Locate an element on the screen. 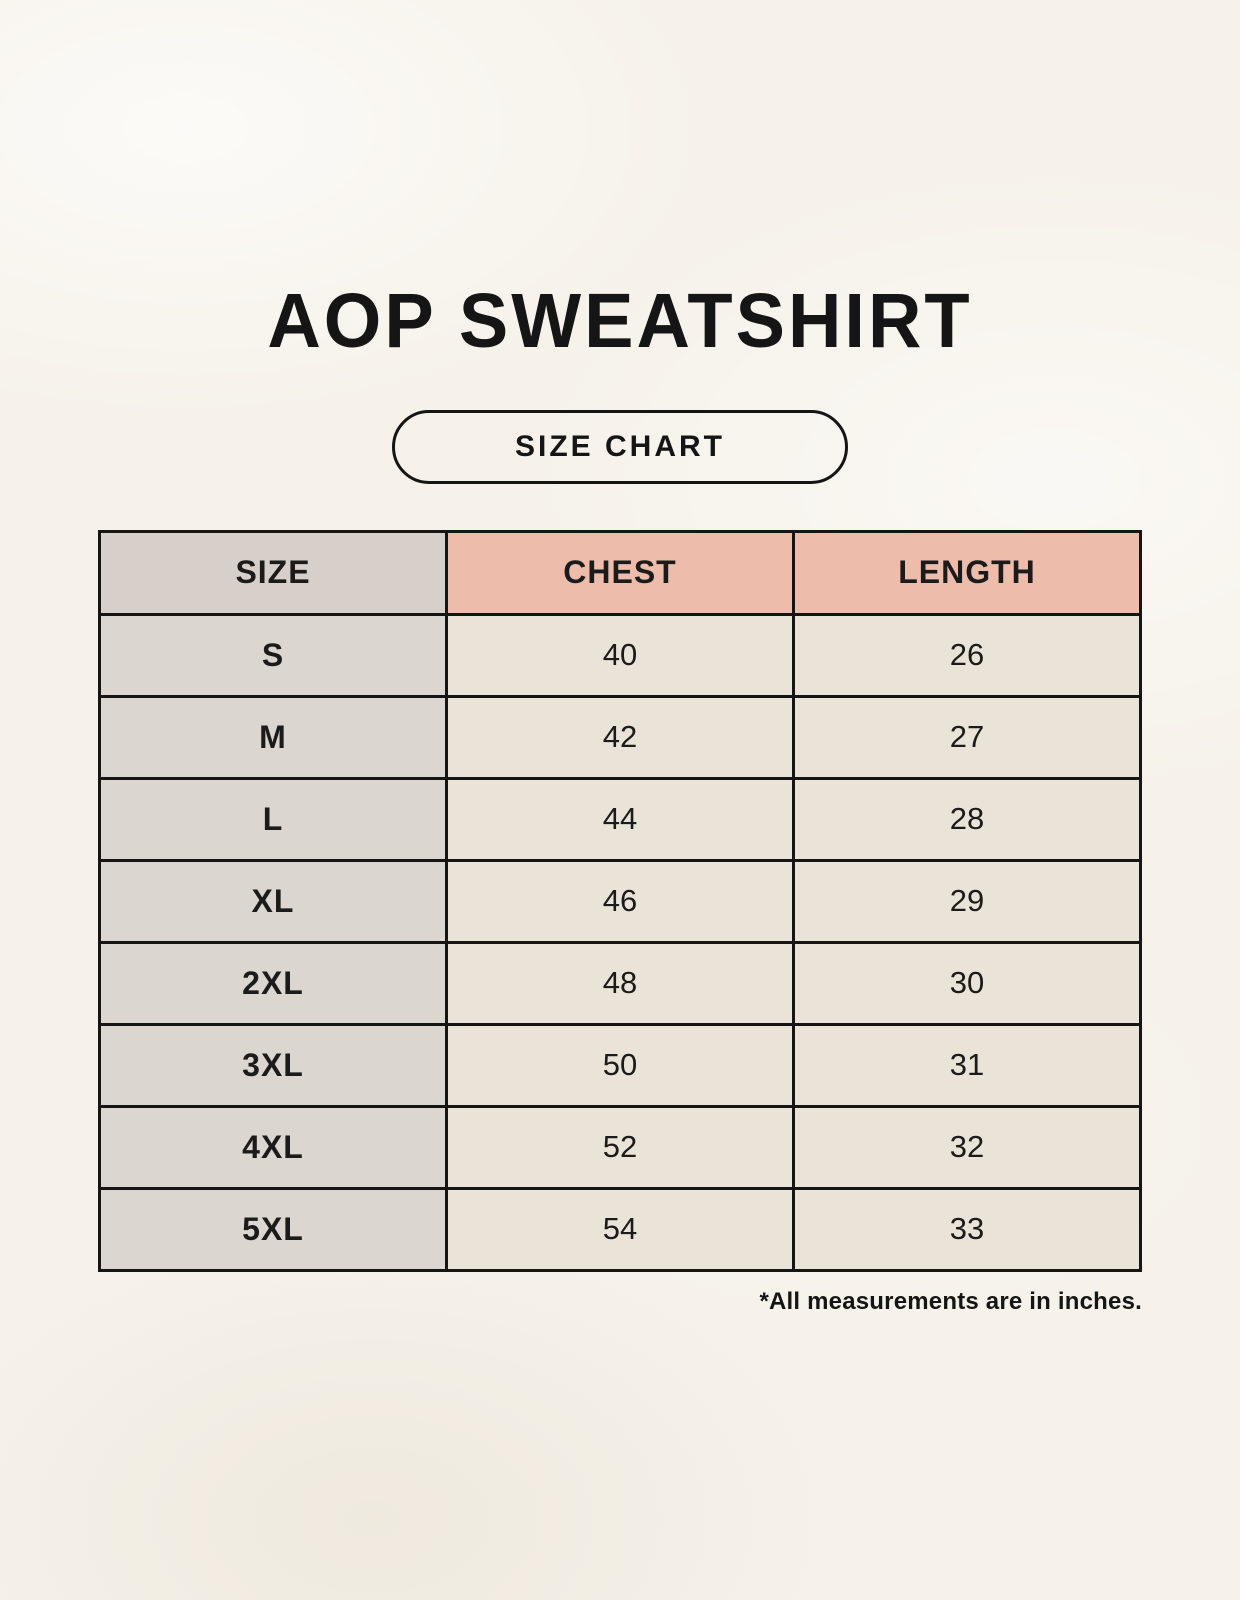 The height and width of the screenshot is (1600, 1240). size-chart-badge-label: SIZE CHART is located at coordinates (620, 446).